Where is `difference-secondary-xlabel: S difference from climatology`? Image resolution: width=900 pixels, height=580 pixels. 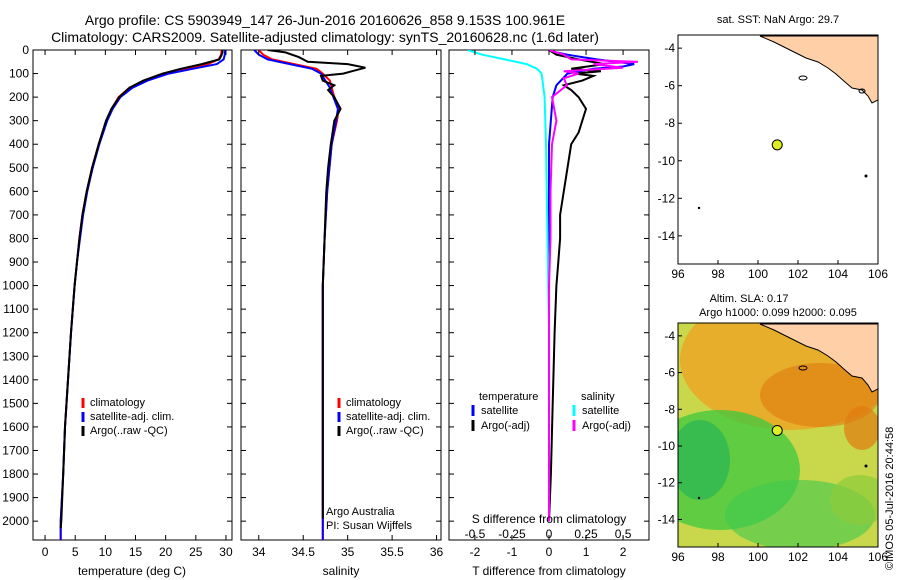 difference-secondary-xlabel: S difference from climatology is located at coordinates (549, 519).